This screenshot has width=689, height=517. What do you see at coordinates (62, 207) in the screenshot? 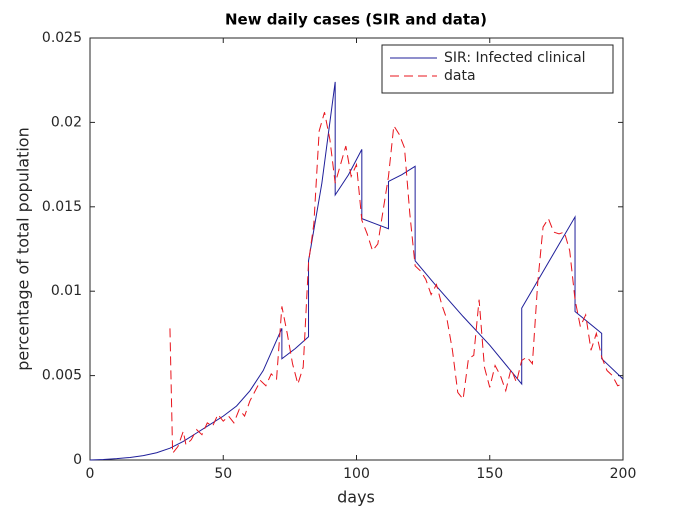
I see `y-tick-label: 0.015` at bounding box center [62, 207].